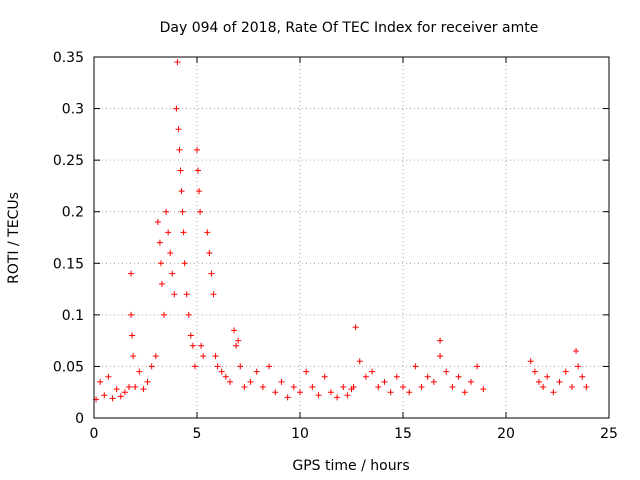  I want to click on y-tick-label: 0.1, so click(73, 316).